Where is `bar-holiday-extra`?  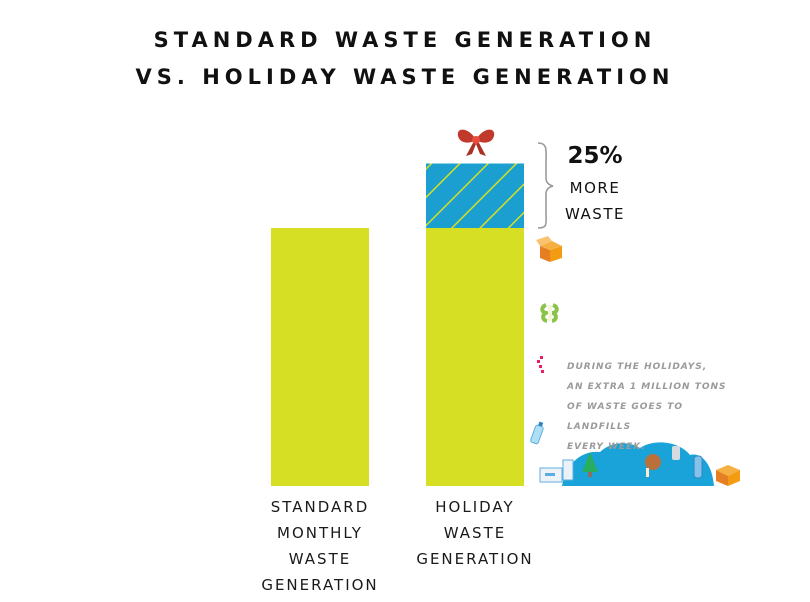
bar-holiday-extra is located at coordinates (475, 195).